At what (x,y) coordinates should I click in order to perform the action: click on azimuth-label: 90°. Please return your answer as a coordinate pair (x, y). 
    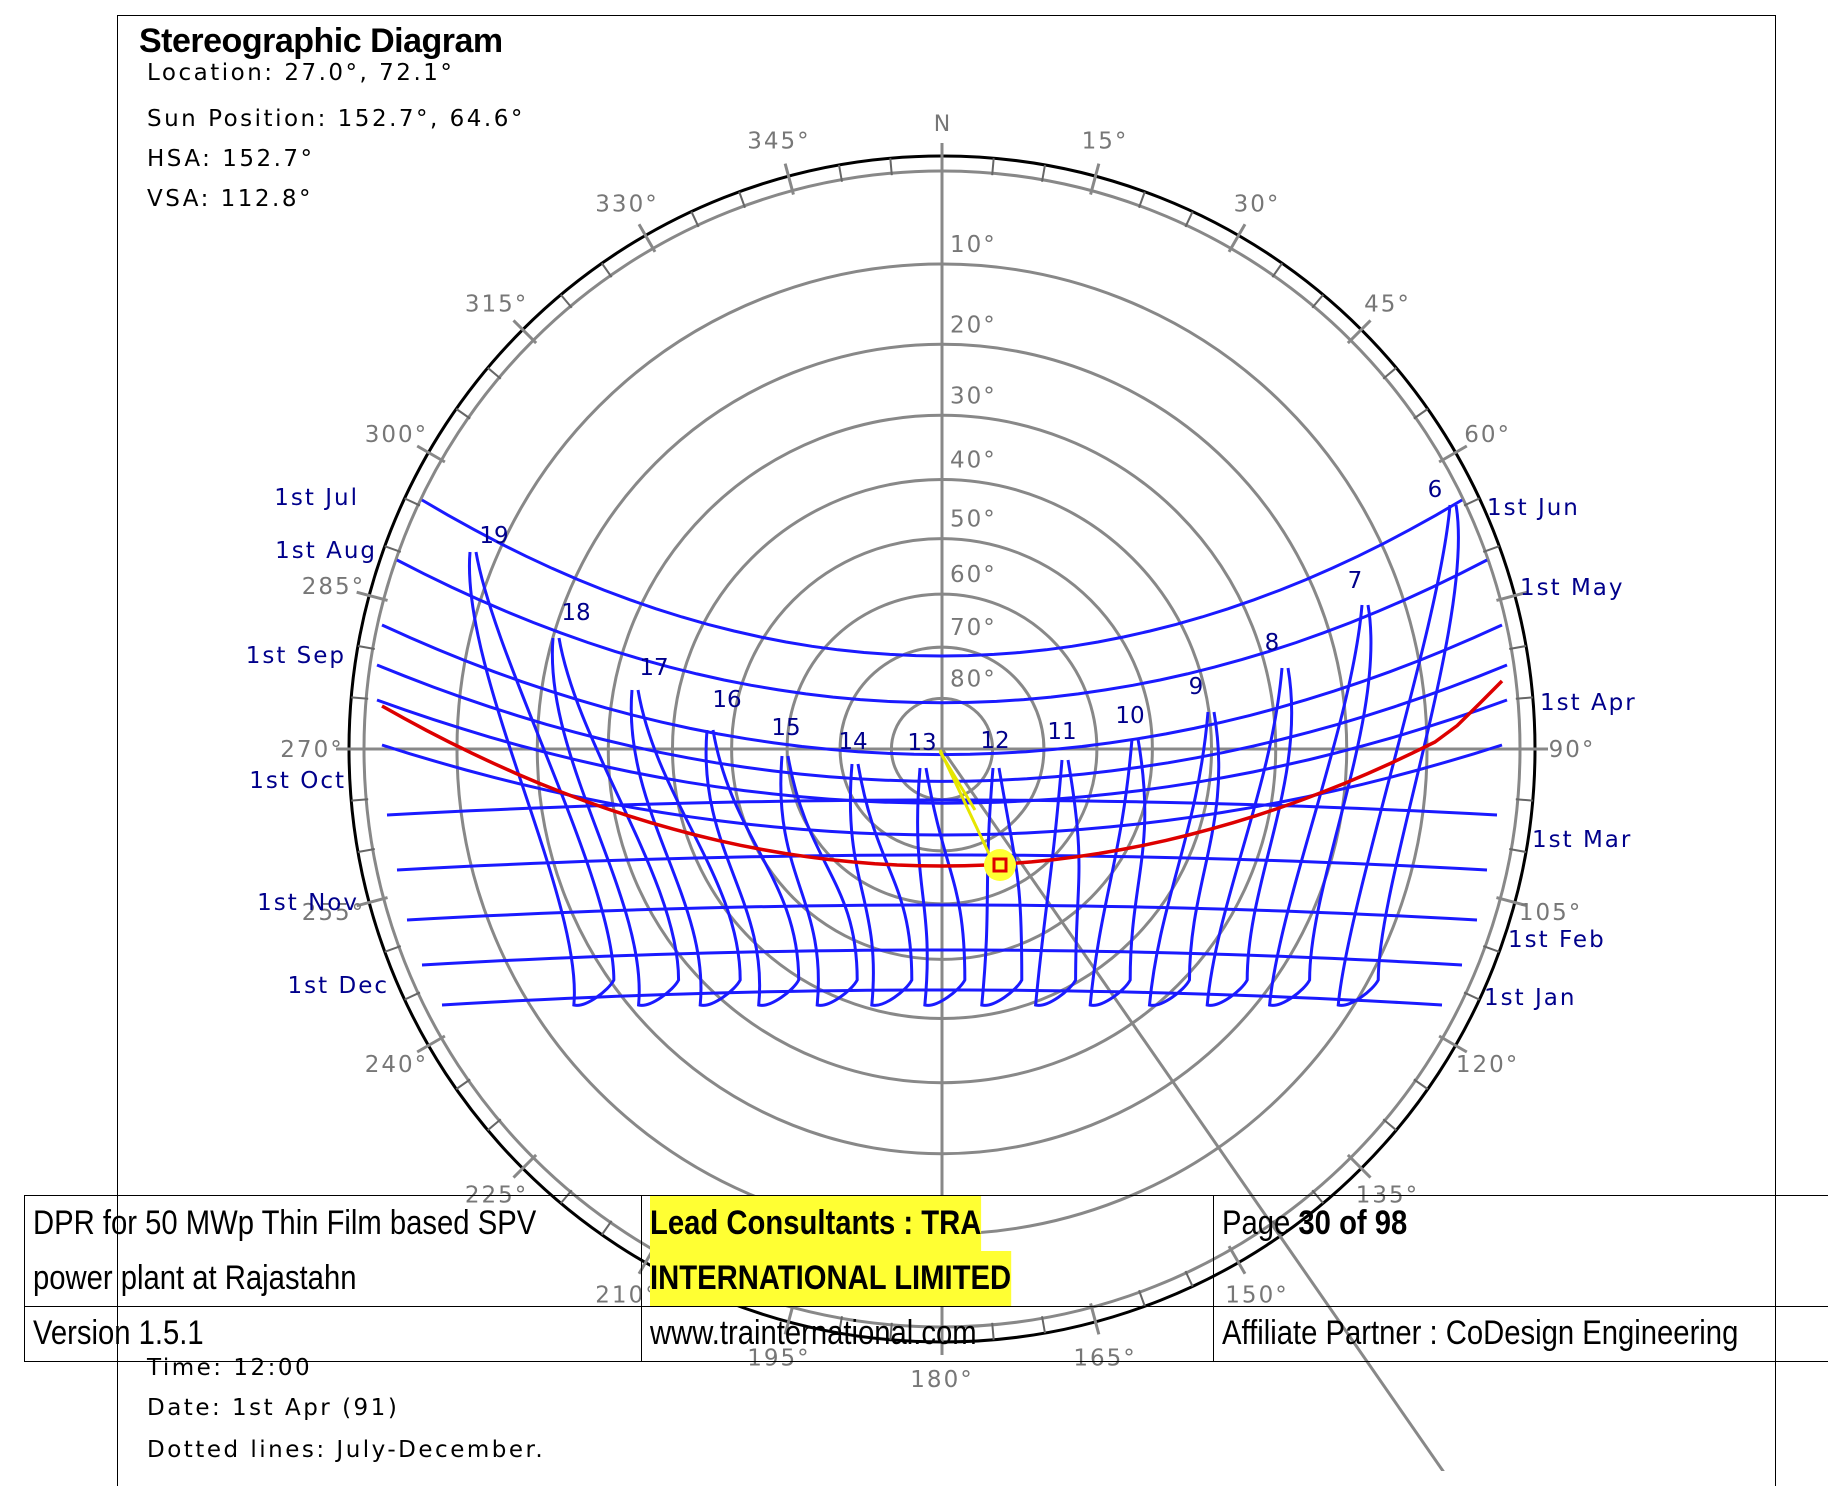
    Looking at the image, I should click on (1572, 750).